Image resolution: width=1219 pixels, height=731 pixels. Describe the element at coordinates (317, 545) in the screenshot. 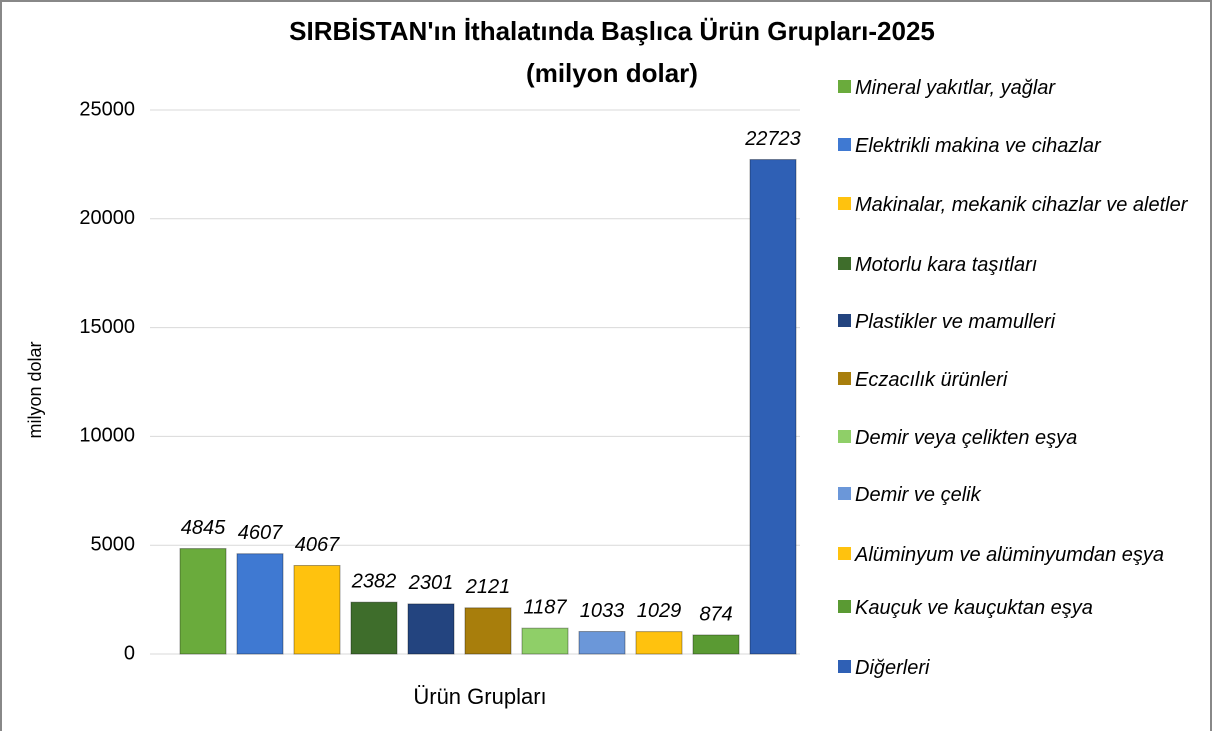

I see `data-label: 4067` at that location.